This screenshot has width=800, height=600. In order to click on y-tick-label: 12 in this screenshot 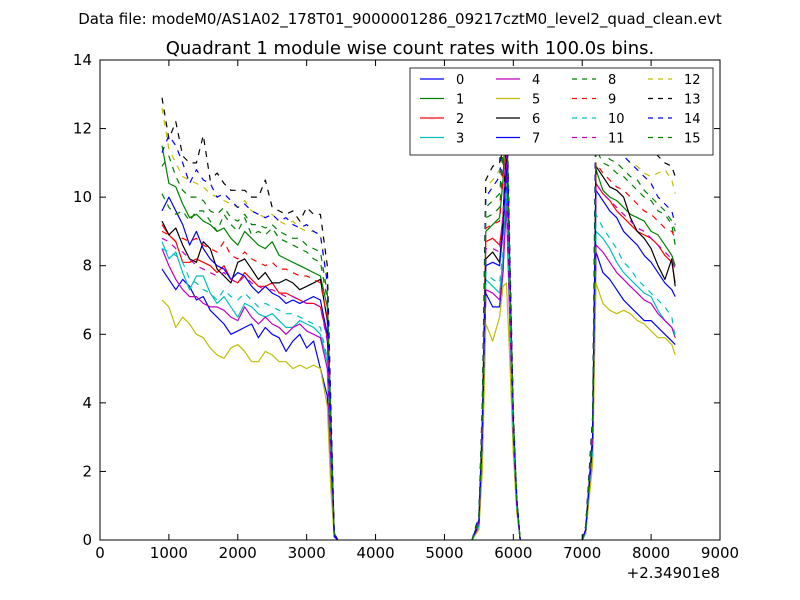, I will do `click(82, 129)`.